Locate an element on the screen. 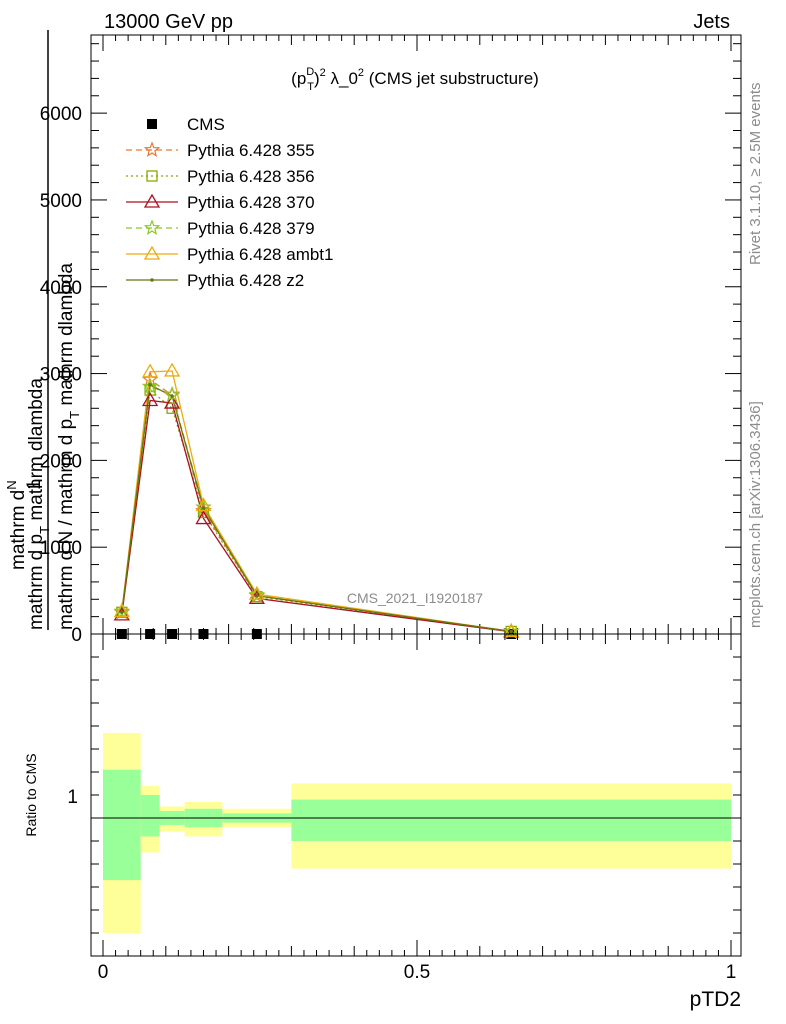 Image resolution: width=786 pixels, height=1024 pixels. main-y-tick-labels: 0 1000 2000 3000 4000 5000 6000 is located at coordinates (61, 375).